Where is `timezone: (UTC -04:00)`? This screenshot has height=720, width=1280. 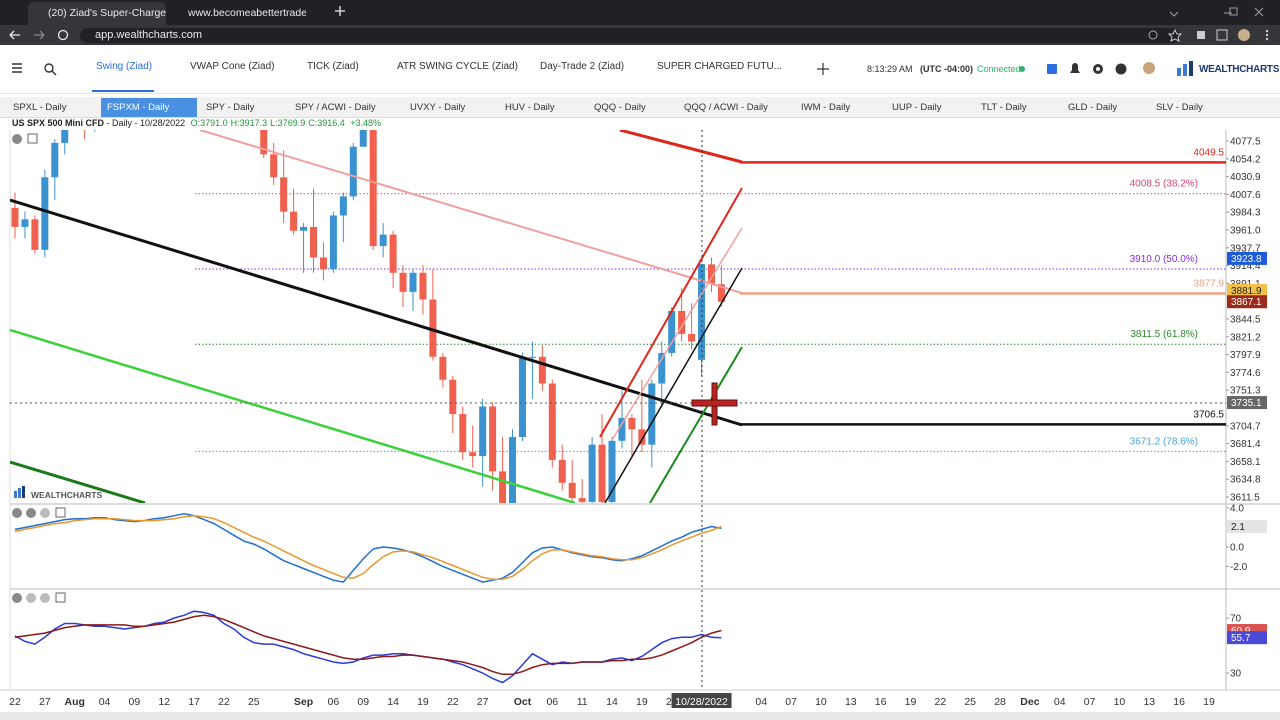 timezone: (UTC -04:00) is located at coordinates (947, 69).